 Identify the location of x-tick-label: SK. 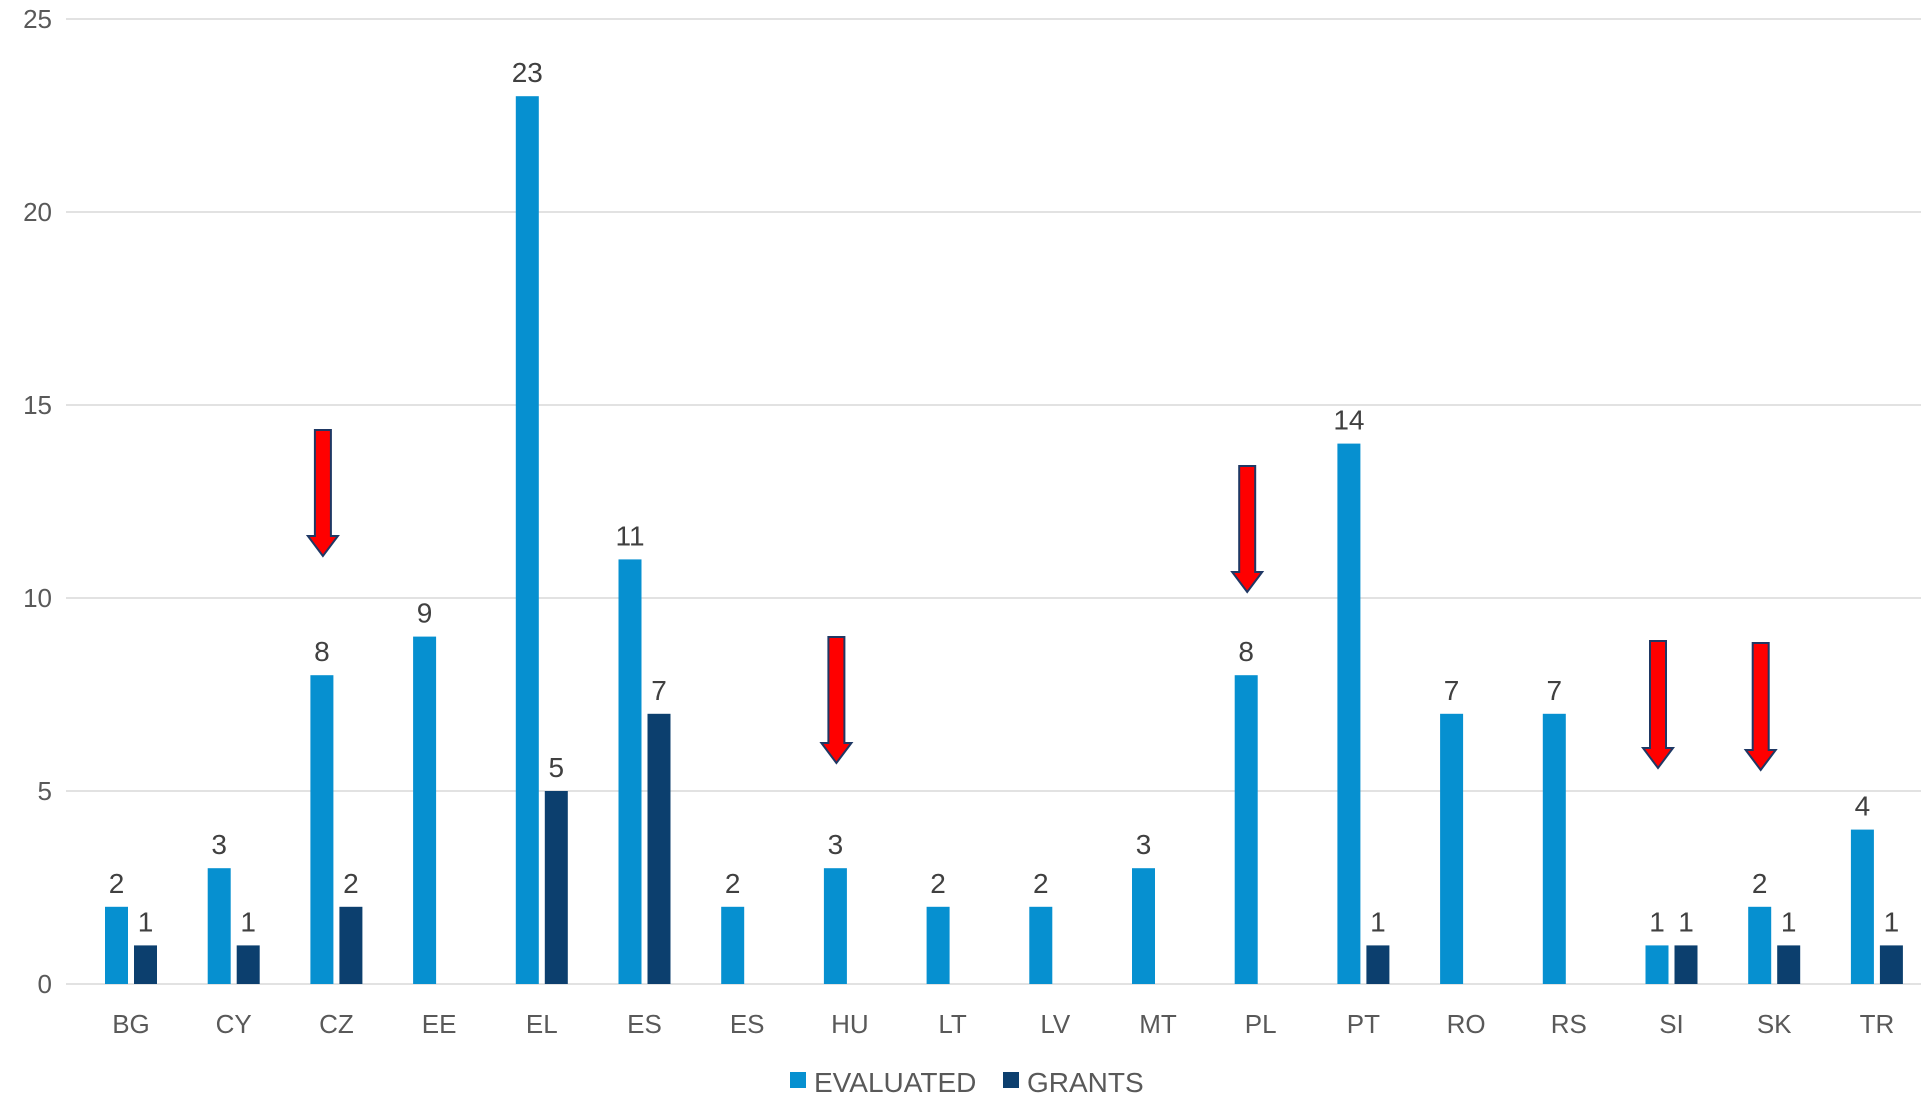
(1774, 1024).